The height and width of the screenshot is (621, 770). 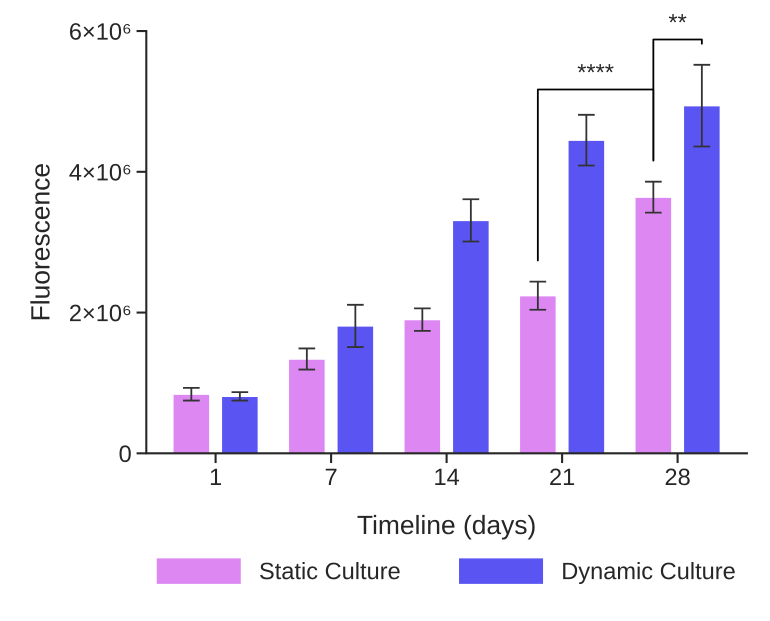 What do you see at coordinates (596, 68) in the screenshot?
I see `annotation: ****` at bounding box center [596, 68].